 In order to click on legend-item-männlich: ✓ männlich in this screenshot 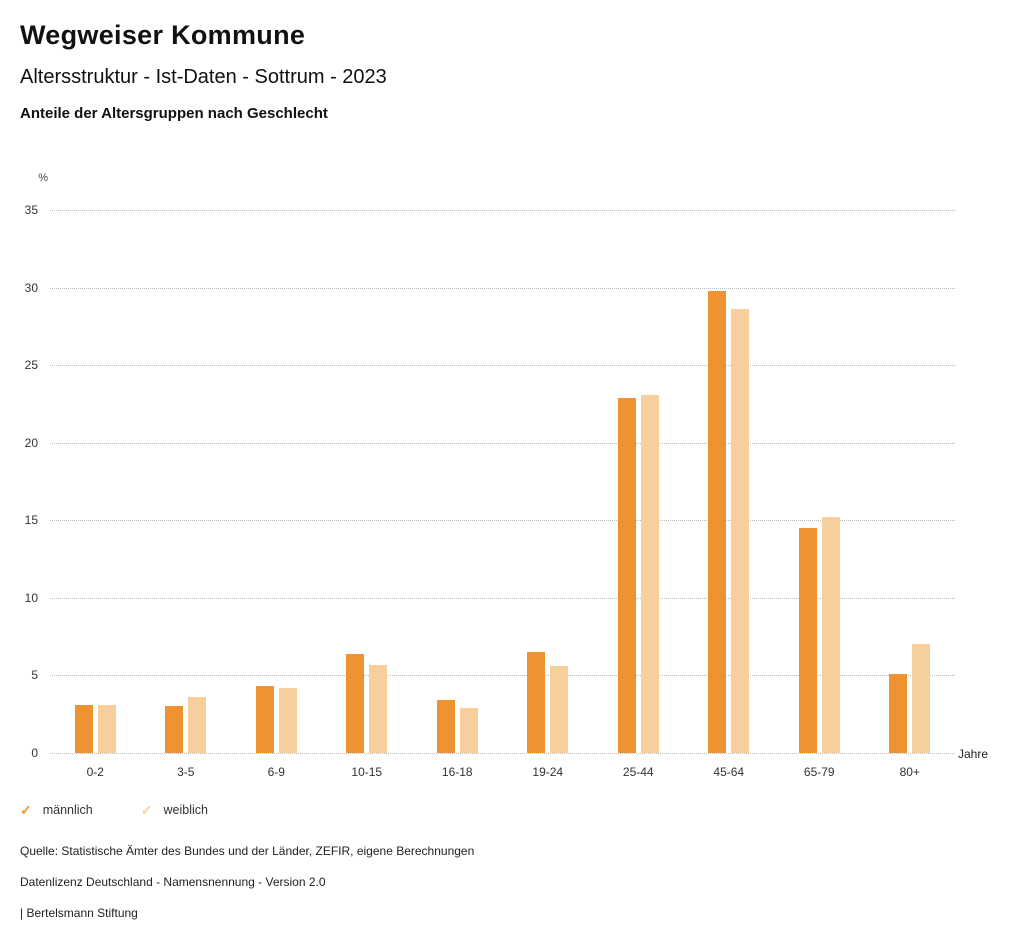, I will do `click(56, 810)`.